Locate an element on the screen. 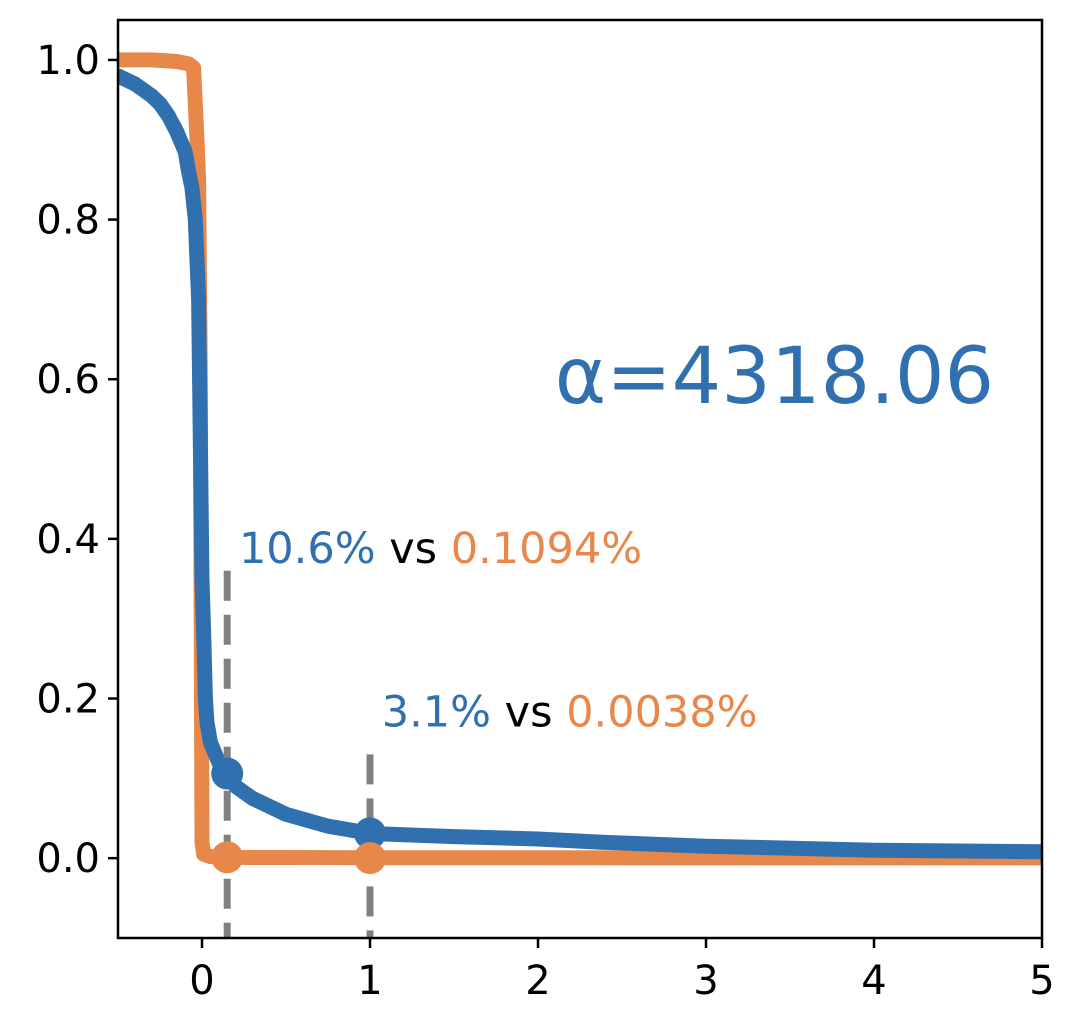 This screenshot has height=1026, width=1078. annotation-0: 10.6% vs 0.1094% is located at coordinates (440, 549).